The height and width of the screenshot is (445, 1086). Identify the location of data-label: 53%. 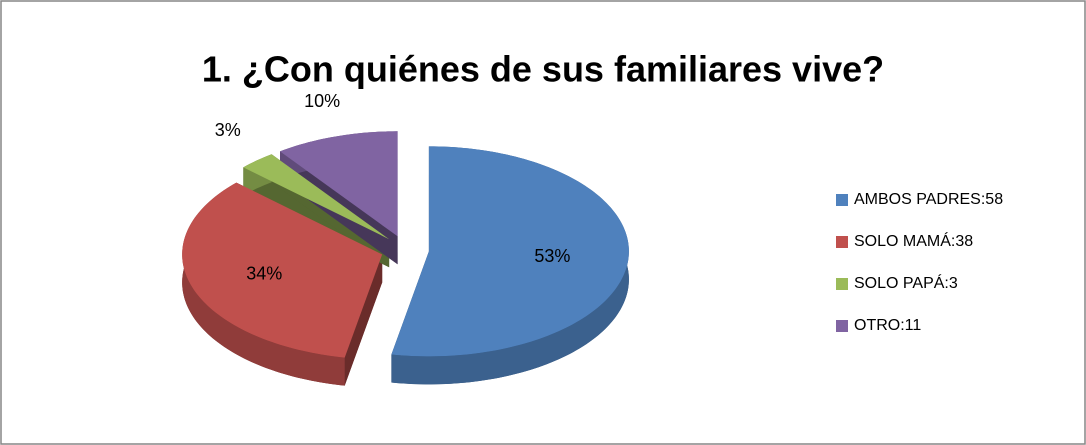
(552, 256).